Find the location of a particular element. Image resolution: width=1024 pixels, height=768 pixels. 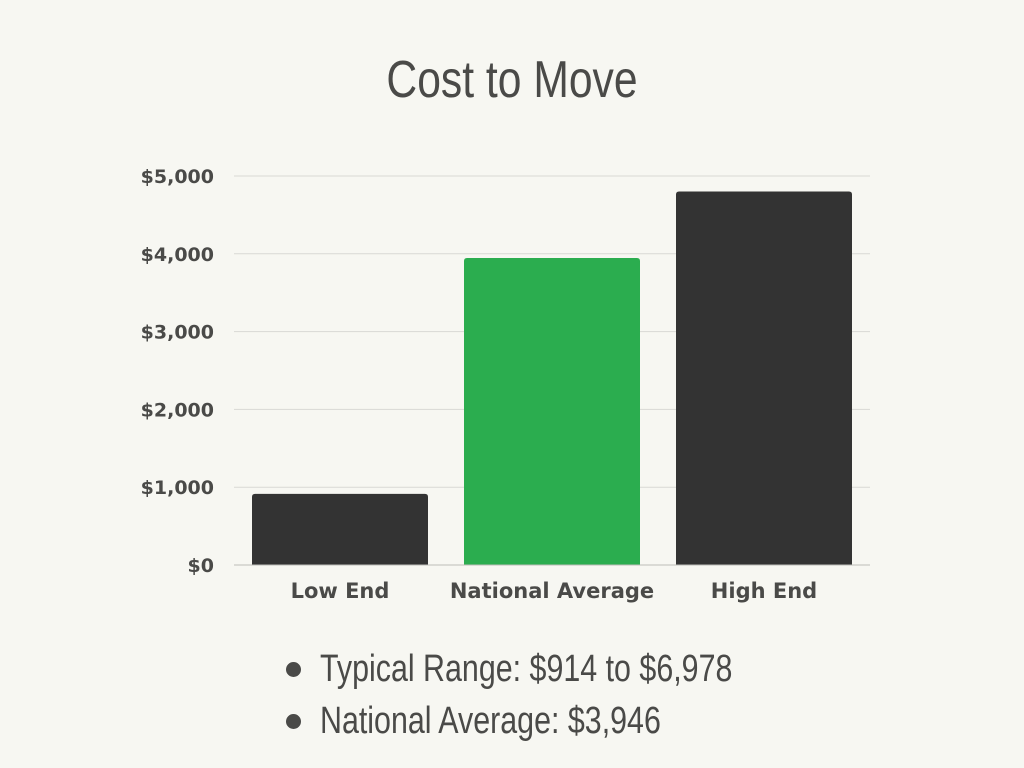

y-tick-label: $2,000 is located at coordinates (177, 410).